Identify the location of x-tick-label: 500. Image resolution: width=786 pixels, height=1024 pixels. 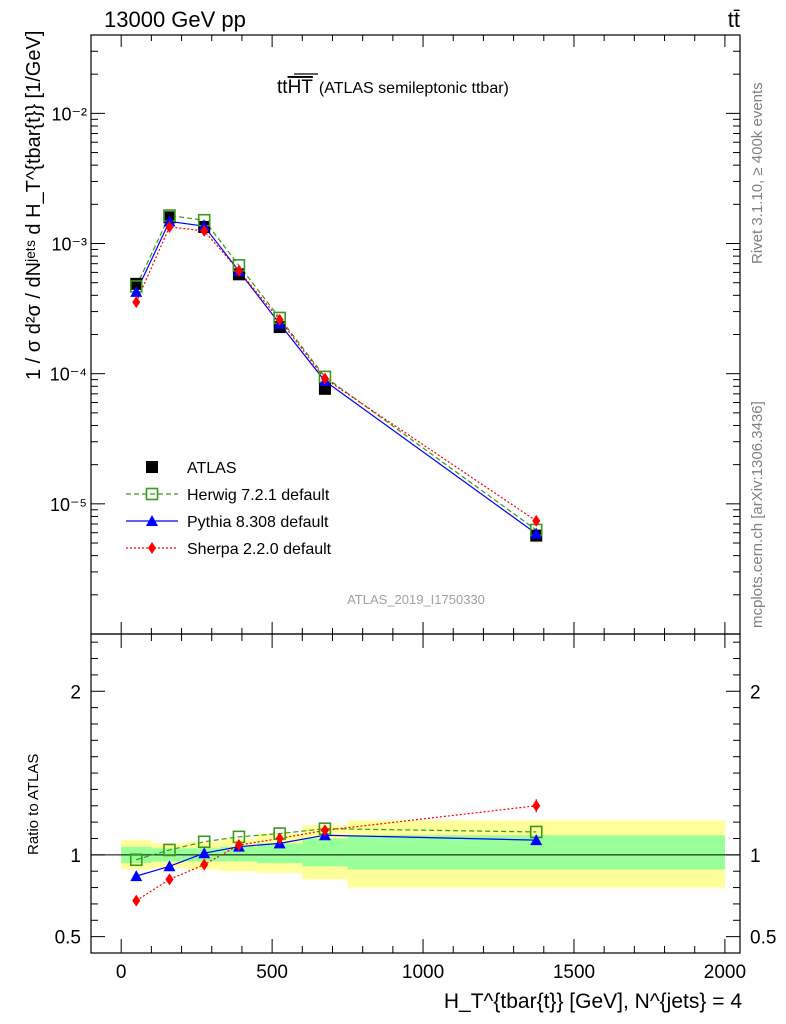
(272, 972).